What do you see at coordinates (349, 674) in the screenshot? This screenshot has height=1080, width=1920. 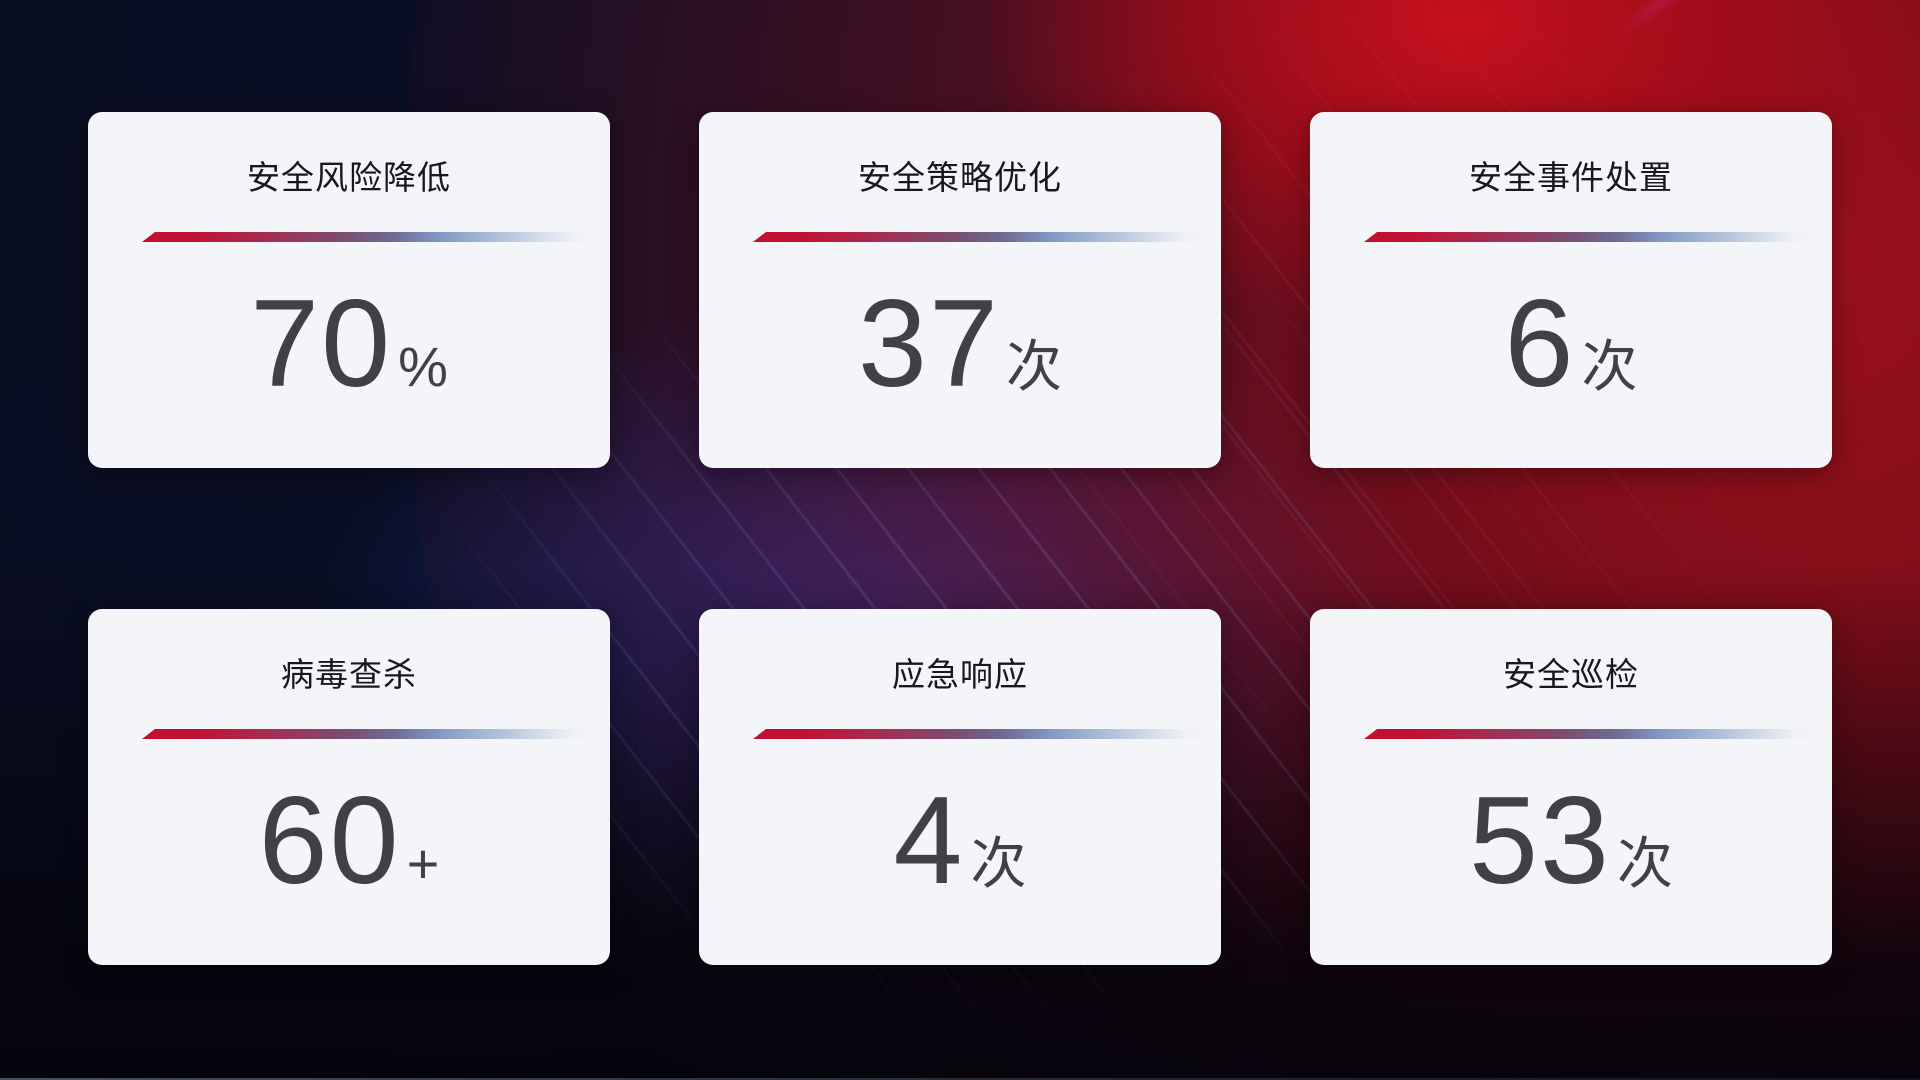 I see `stat-card-title: 病毒查杀` at bounding box center [349, 674].